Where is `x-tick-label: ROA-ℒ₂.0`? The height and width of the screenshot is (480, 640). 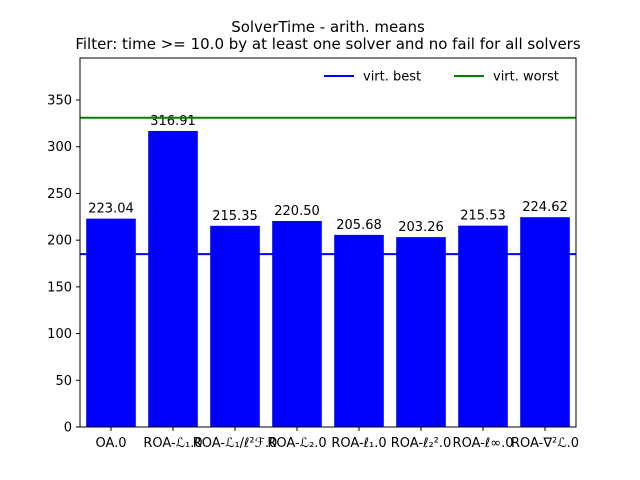 x-tick-label: ROA-ℒ₂.0 is located at coordinates (296, 443).